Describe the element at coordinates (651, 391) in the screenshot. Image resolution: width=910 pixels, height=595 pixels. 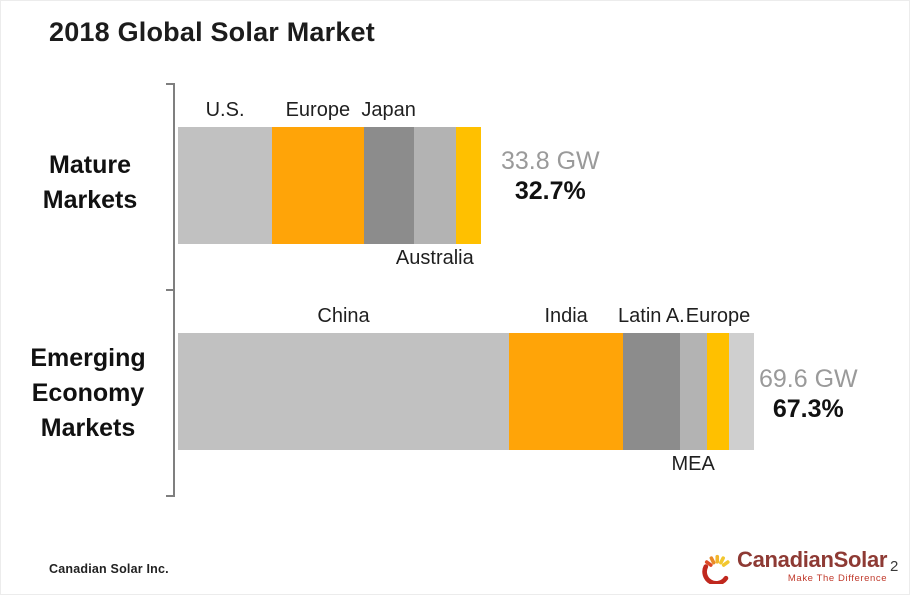
I see `bar-segment-latin-a` at that location.